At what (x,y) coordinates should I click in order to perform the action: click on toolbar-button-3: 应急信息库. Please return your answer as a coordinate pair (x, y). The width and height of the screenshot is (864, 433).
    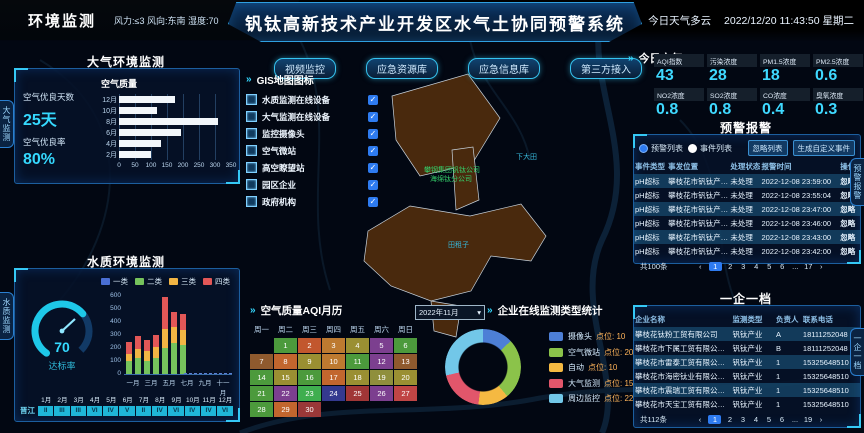
    Looking at the image, I should click on (504, 68).